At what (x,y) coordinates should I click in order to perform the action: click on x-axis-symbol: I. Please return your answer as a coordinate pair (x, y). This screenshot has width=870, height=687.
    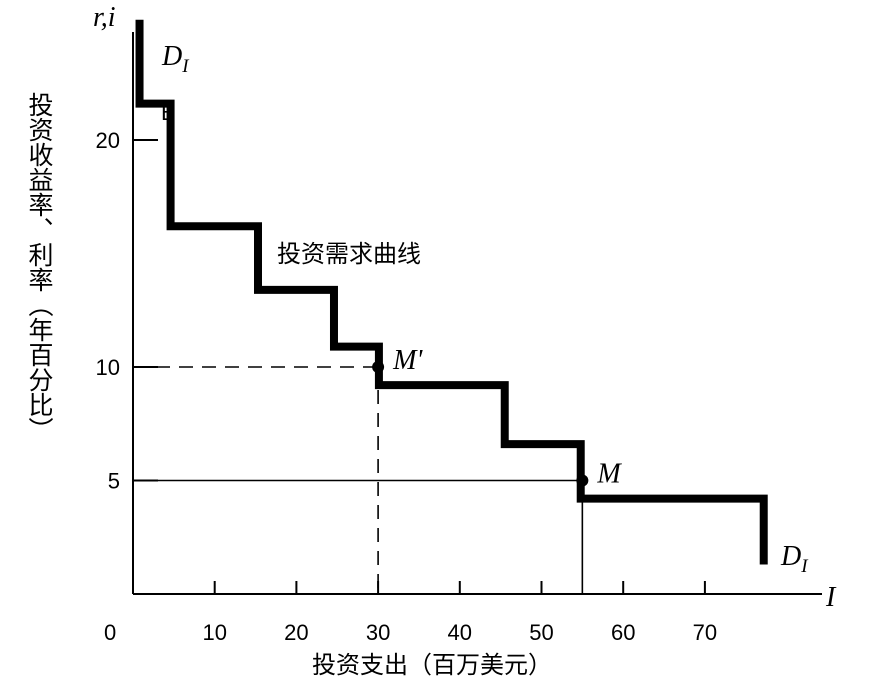
    Looking at the image, I should click on (831, 597).